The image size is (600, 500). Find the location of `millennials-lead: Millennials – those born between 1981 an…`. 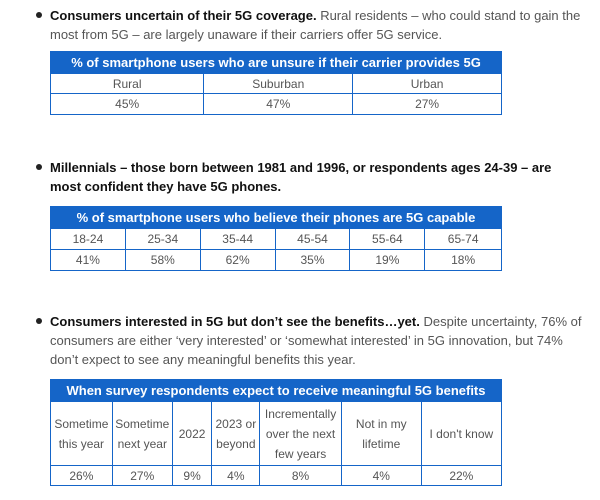

millennials-lead: Millennials – those born between 1981 an… is located at coordinates (301, 177).